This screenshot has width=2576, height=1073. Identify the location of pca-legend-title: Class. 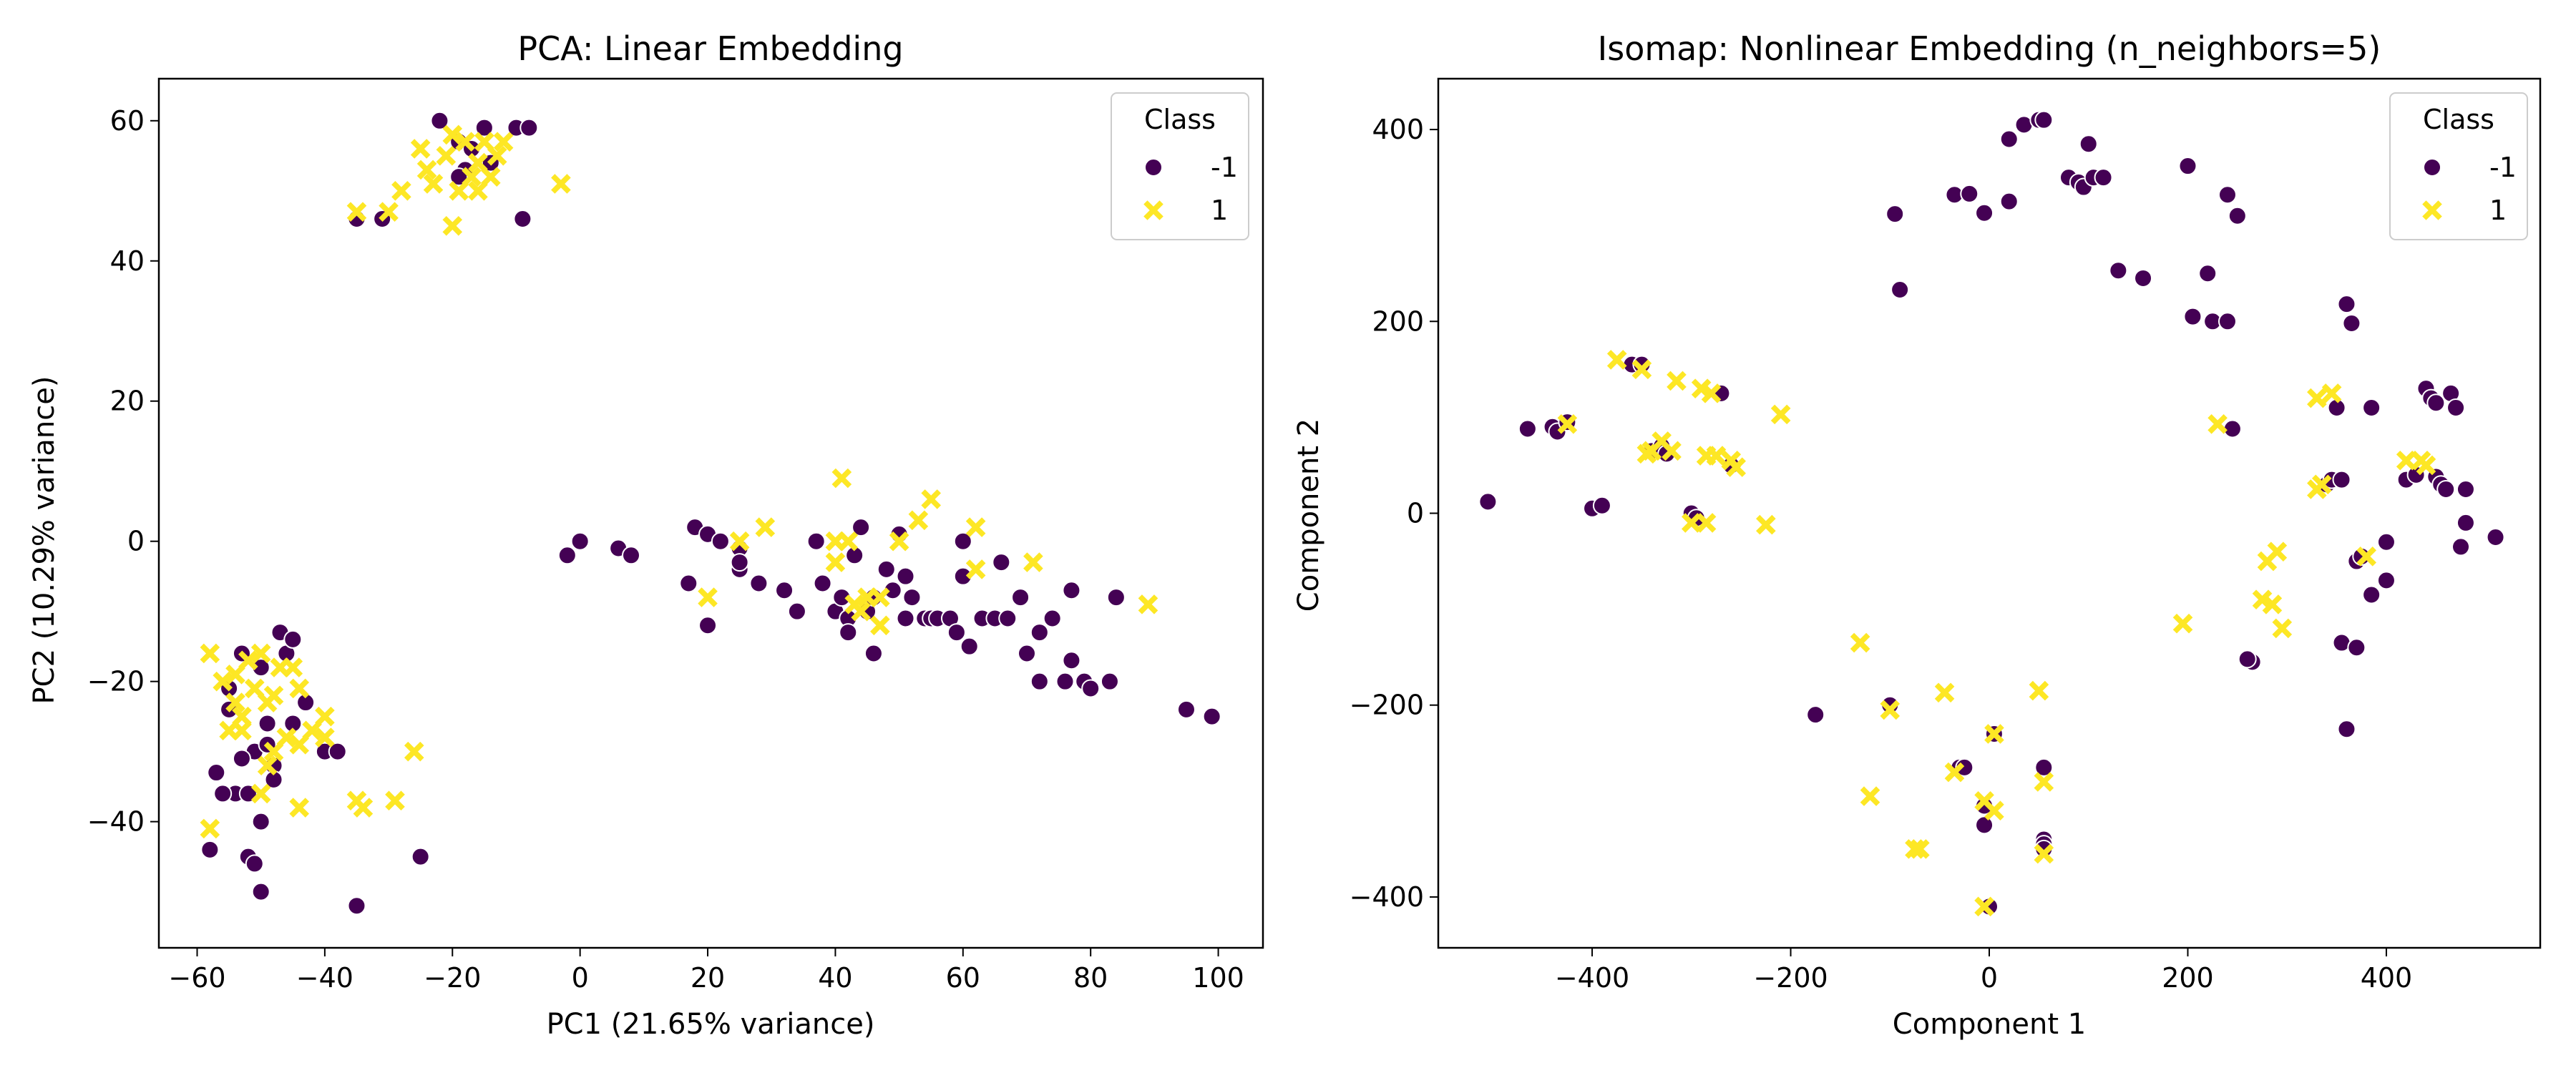
(1180, 120).